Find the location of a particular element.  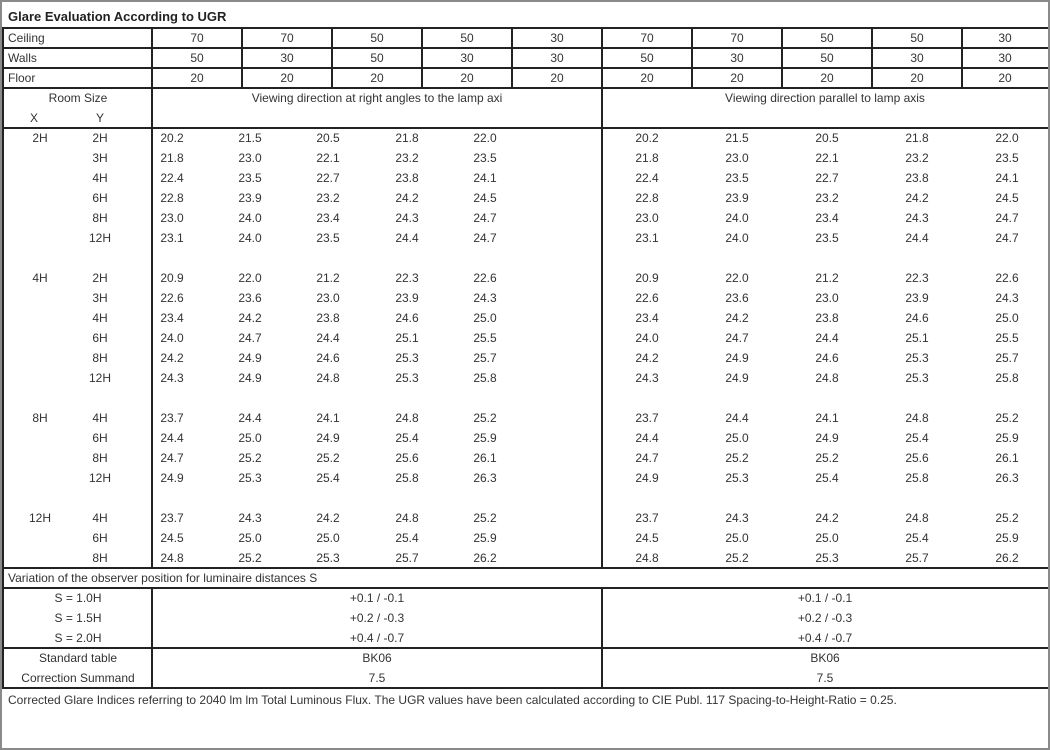

ugr-value-perpendicular: 23.1 is located at coordinates (172, 238).